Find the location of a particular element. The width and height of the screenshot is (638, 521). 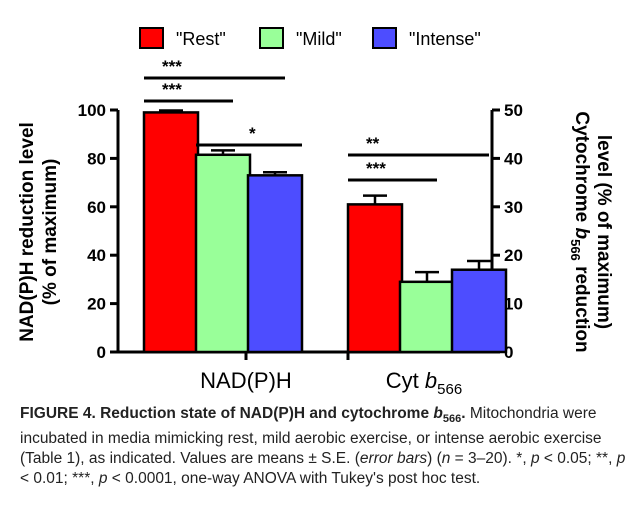

right-axis-title-italic: b is located at coordinates (581, 233).